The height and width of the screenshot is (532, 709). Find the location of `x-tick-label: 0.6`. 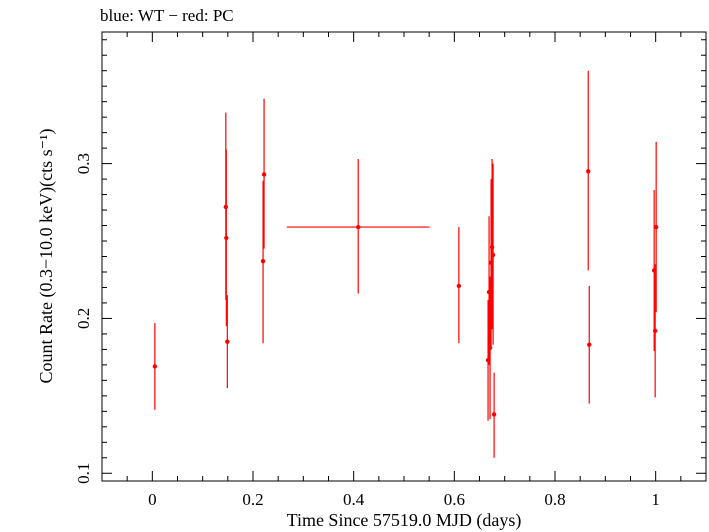

x-tick-label: 0.6 is located at coordinates (454, 499).